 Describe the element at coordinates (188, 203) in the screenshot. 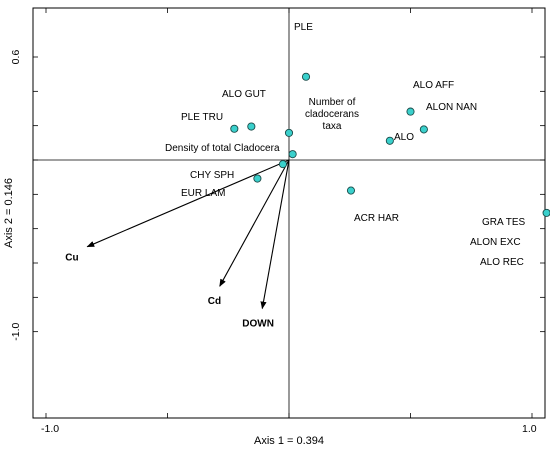

I see `vector-arrow-cu` at that location.